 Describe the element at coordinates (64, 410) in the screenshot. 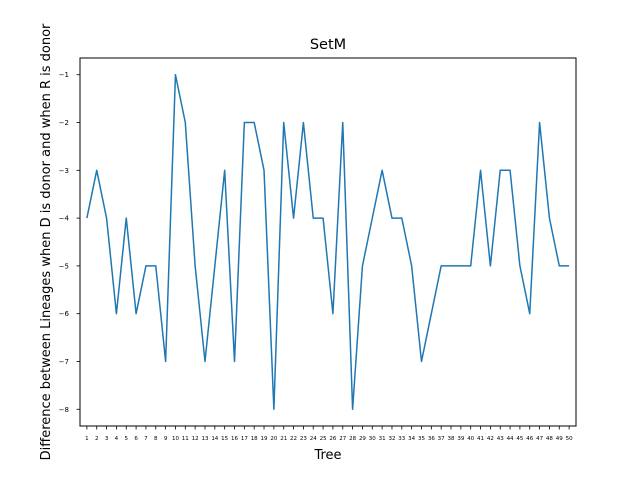

I see `y-tick-label: −8` at that location.